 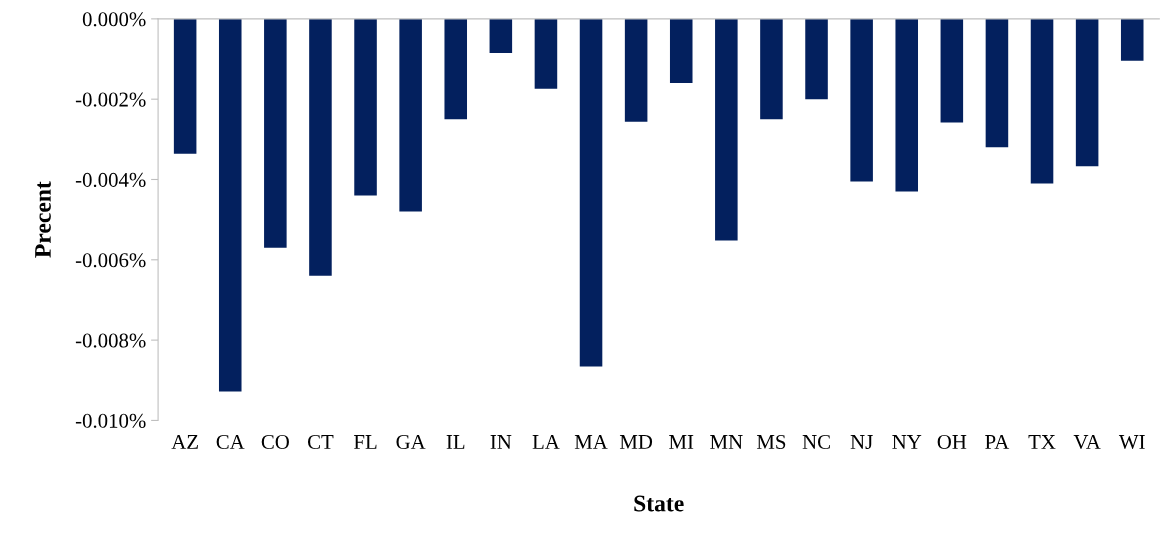 What do you see at coordinates (110, 420) in the screenshot?
I see `y-tick-label: -0.010%` at bounding box center [110, 420].